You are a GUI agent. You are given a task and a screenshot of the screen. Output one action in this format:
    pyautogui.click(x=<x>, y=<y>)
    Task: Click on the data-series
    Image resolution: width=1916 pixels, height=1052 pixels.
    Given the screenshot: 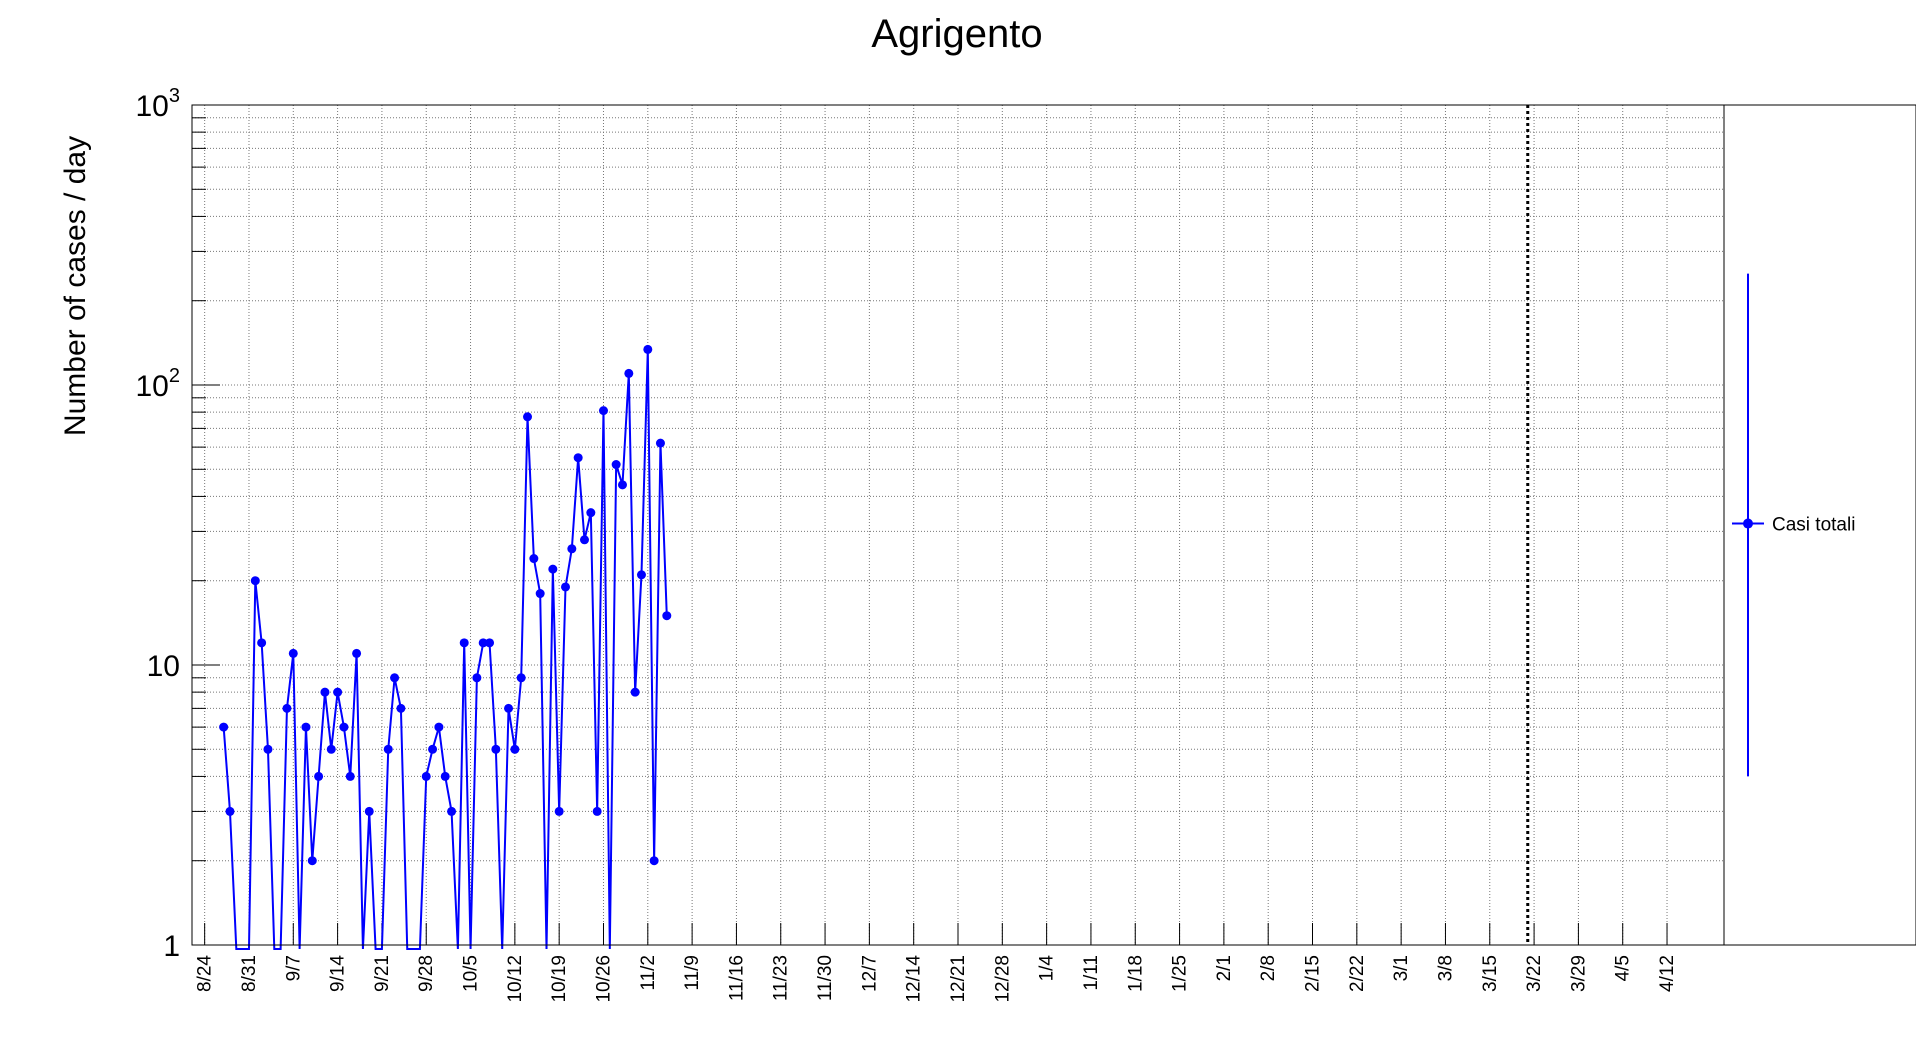 What is the action you would take?
    pyautogui.click(x=445, y=647)
    